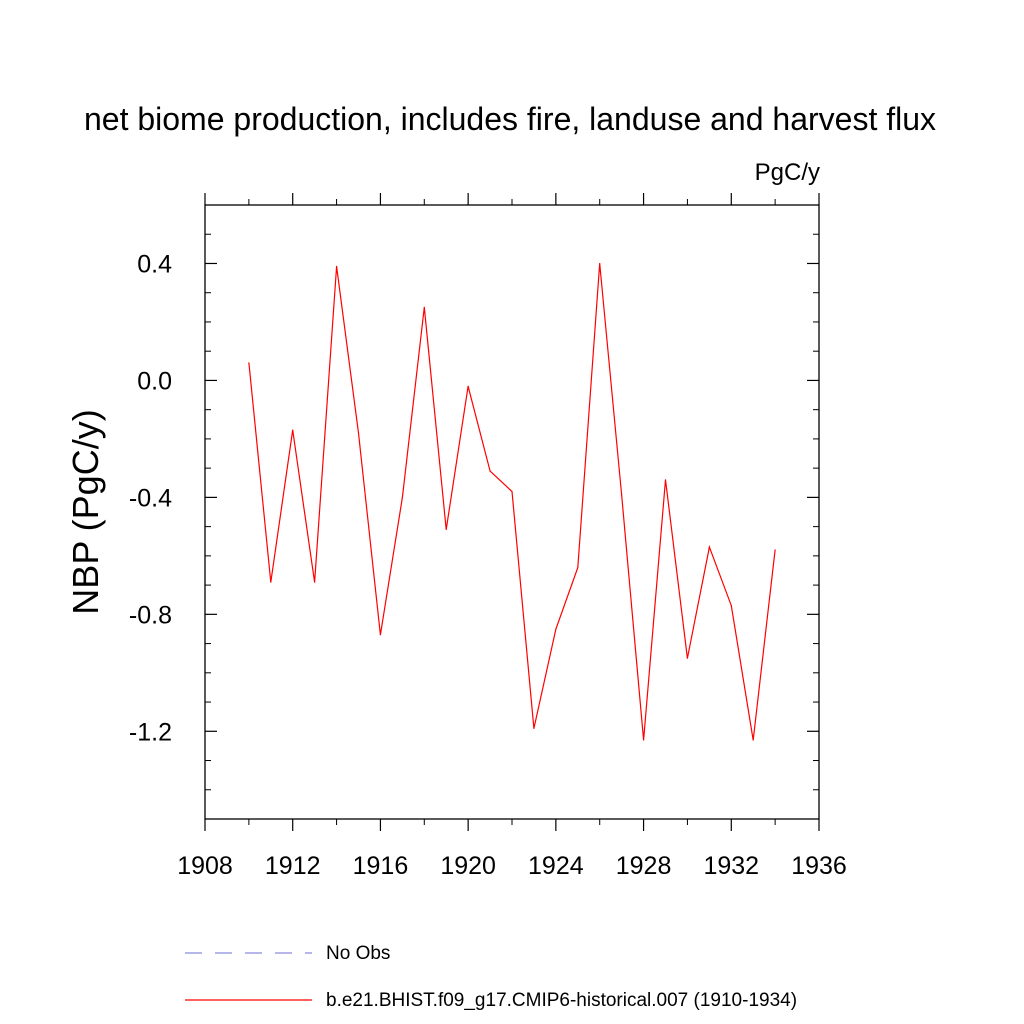  What do you see at coordinates (154, 264) in the screenshot?
I see `y-tick-label: 0.4` at bounding box center [154, 264].